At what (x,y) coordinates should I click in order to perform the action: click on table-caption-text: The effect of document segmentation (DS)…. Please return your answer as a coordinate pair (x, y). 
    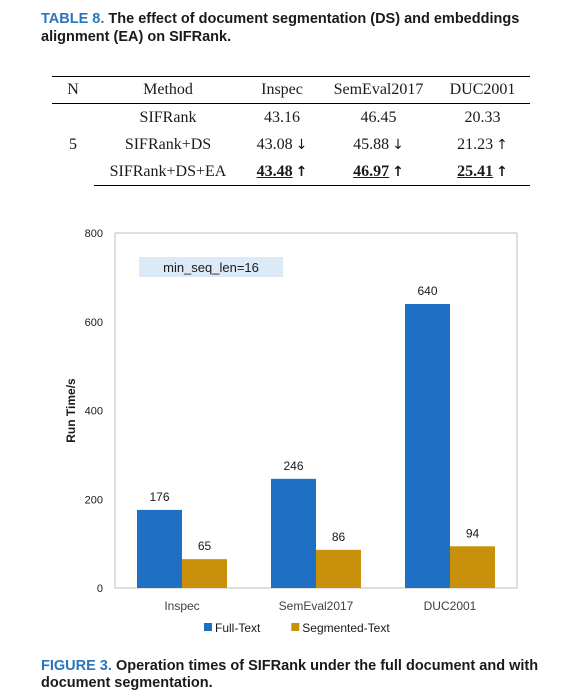
    Looking at the image, I should click on (280, 28).